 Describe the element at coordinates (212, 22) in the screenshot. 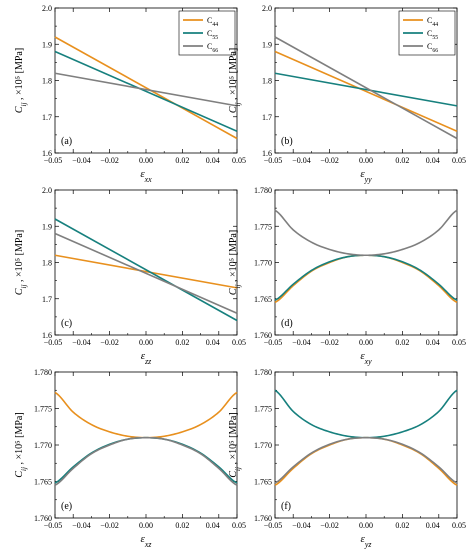

I see `legend-label-C44: C44` at that location.